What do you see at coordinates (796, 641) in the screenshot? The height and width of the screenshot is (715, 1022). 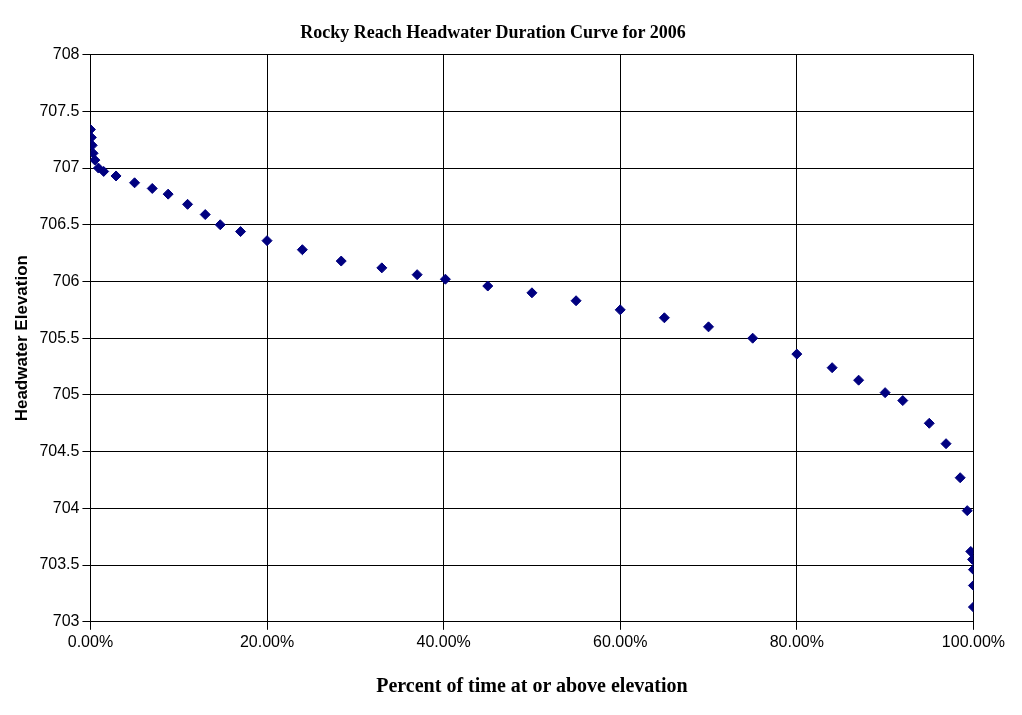 I see `x-tick-label: 80.00%` at bounding box center [796, 641].